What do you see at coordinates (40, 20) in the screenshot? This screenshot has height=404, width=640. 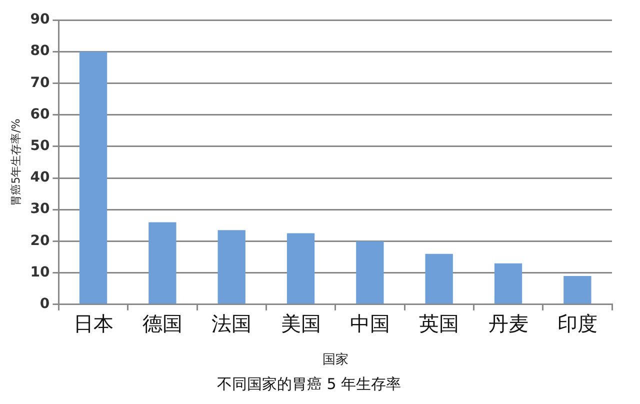 I see `y-tick-label: 90` at bounding box center [40, 20].